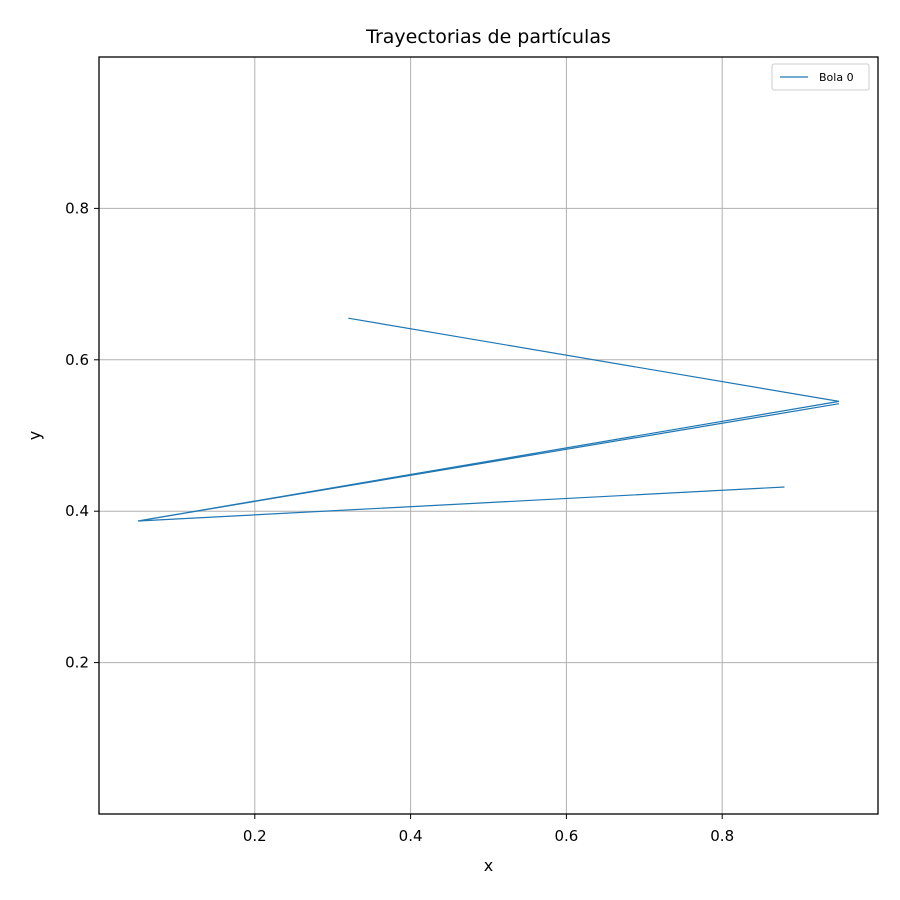 The height and width of the screenshot is (900, 900). I want to click on y-tick-label: 0.2, so click(77, 663).